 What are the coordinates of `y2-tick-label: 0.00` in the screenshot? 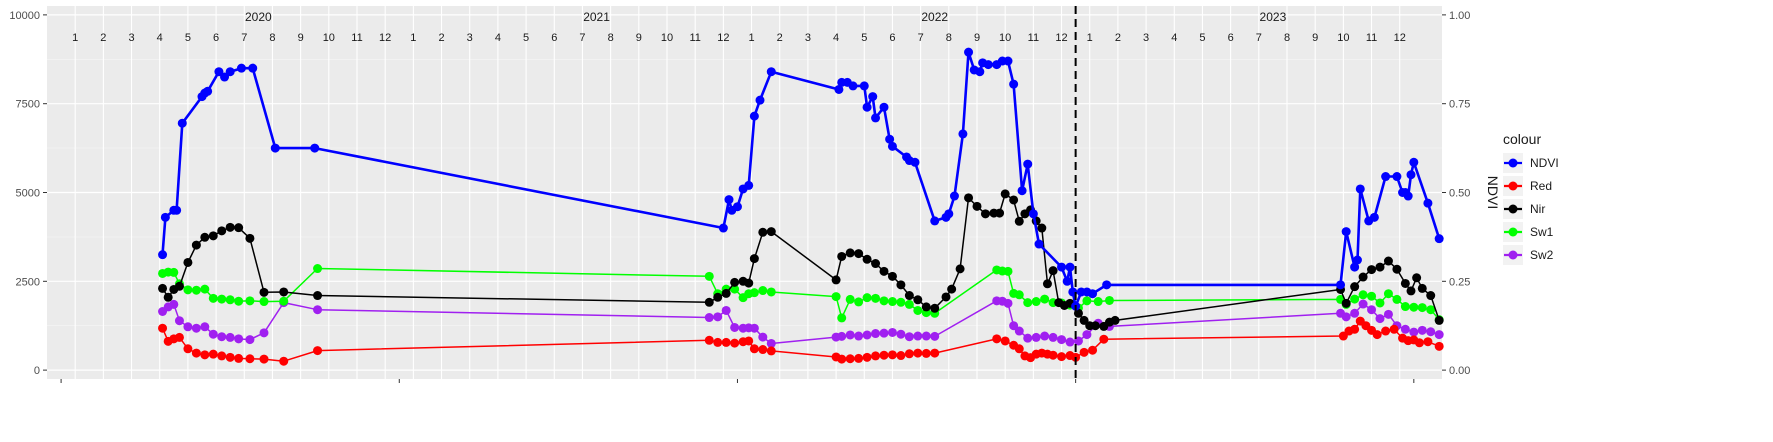 It's located at (1459, 371).